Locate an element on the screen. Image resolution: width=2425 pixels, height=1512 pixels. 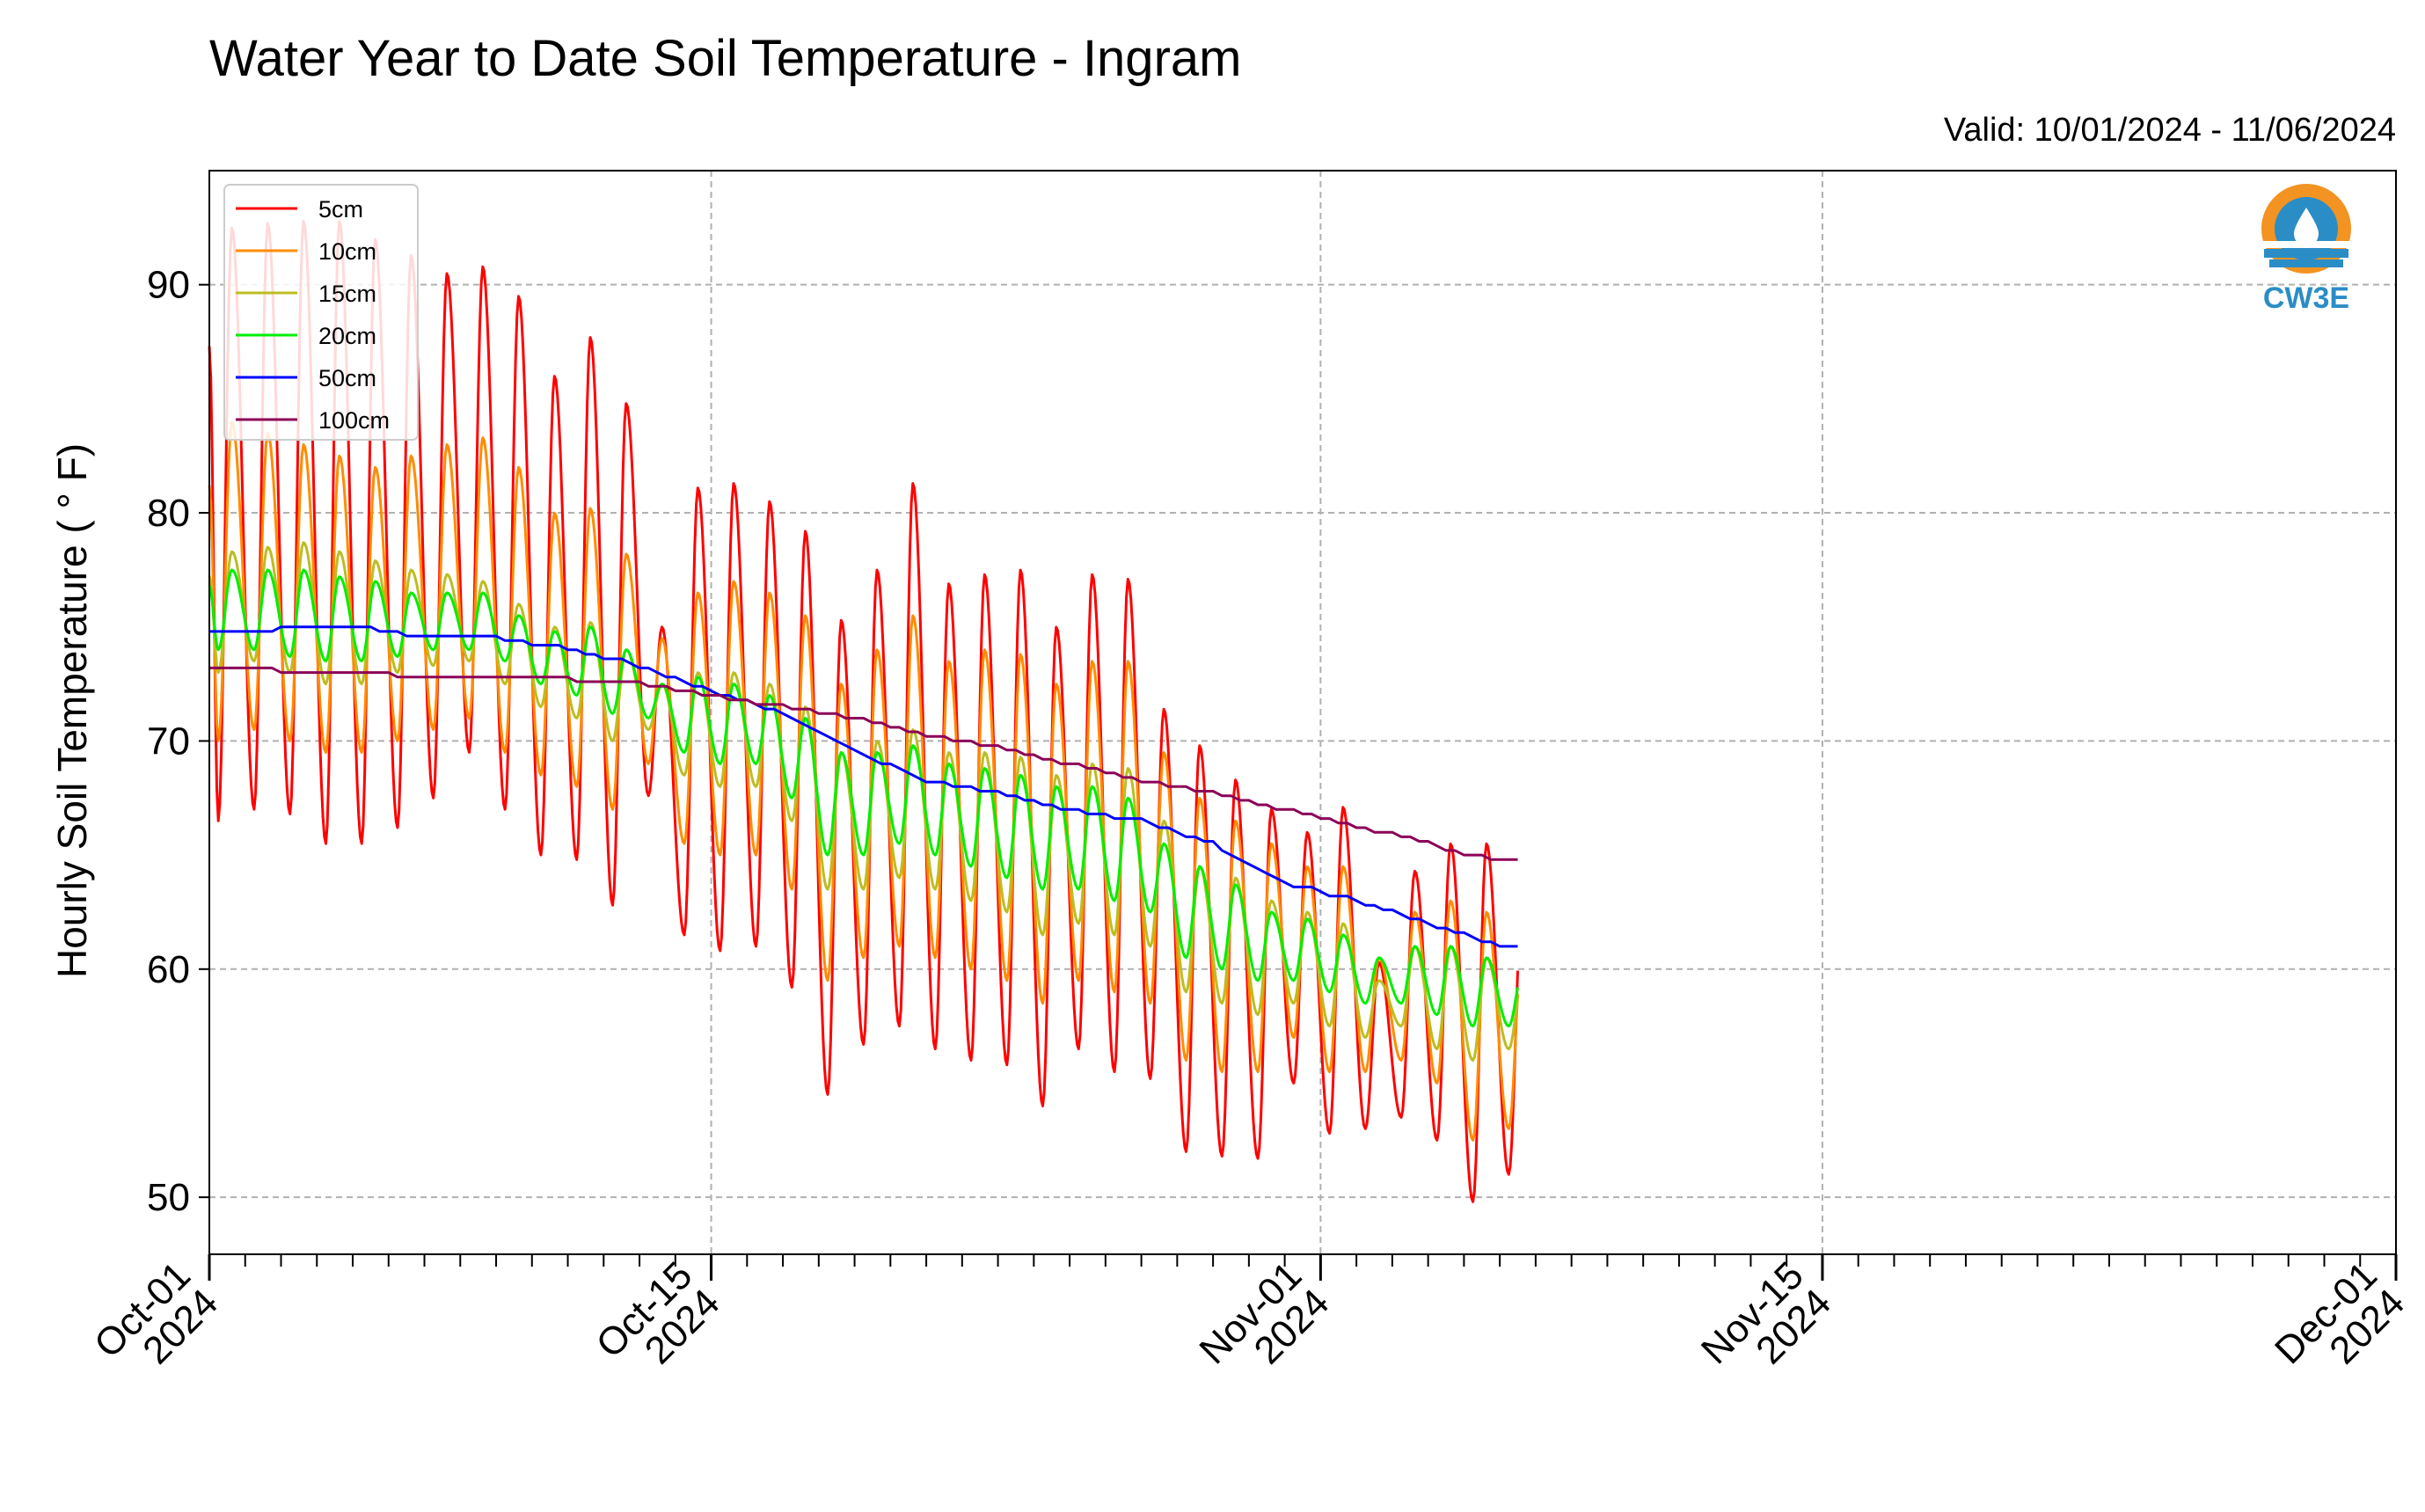
y-tick-label: 70 is located at coordinates (168, 741).